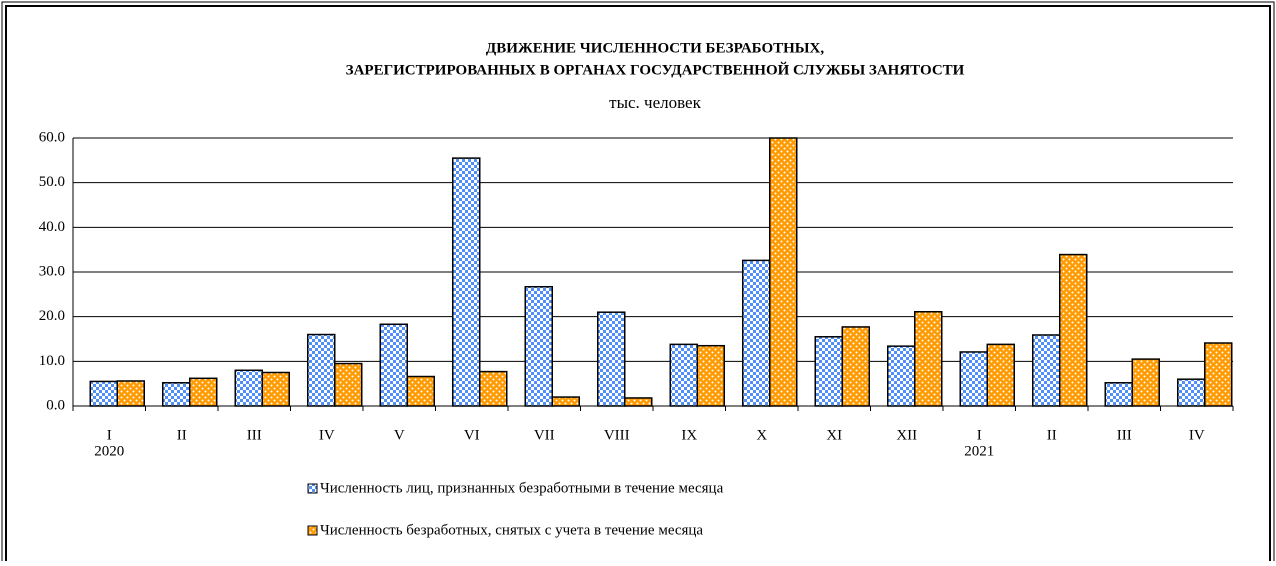 Image resolution: width=1276 pixels, height=566 pixels. I want to click on x-group-label: 2020, so click(109, 451).